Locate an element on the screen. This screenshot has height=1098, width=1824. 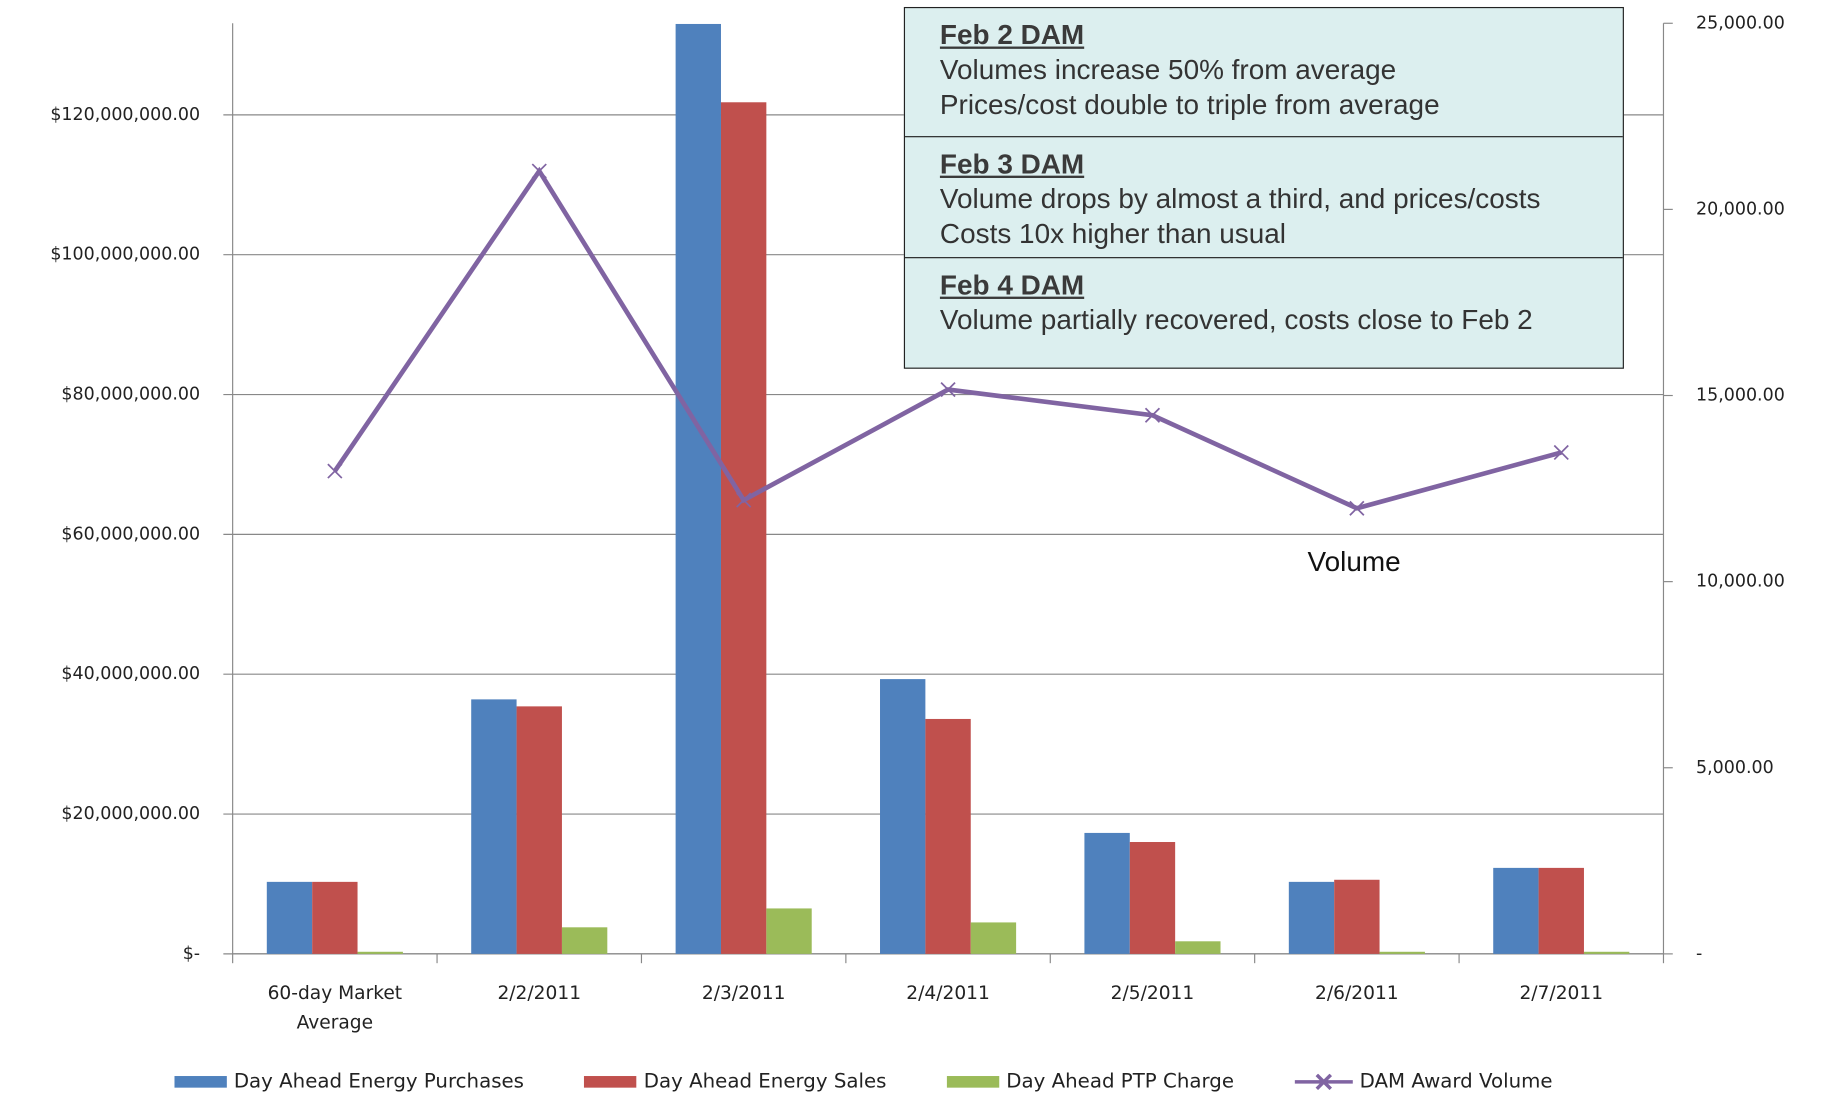
legend-item: Day Ahead Energy Purchases is located at coordinates (349, 1082).